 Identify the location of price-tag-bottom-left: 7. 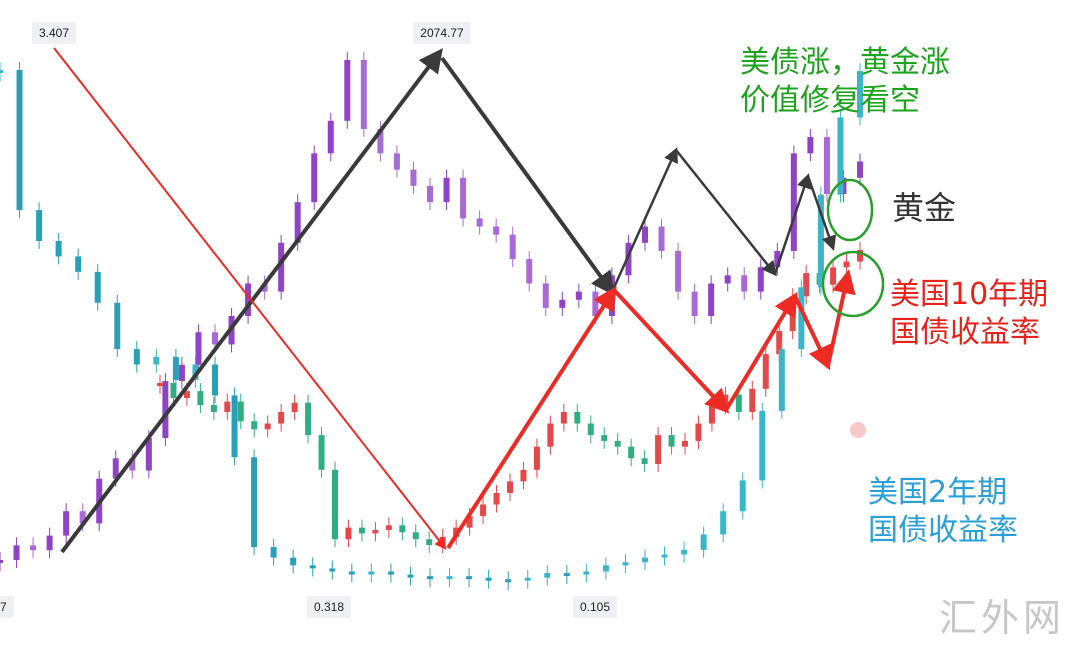
(7, 607).